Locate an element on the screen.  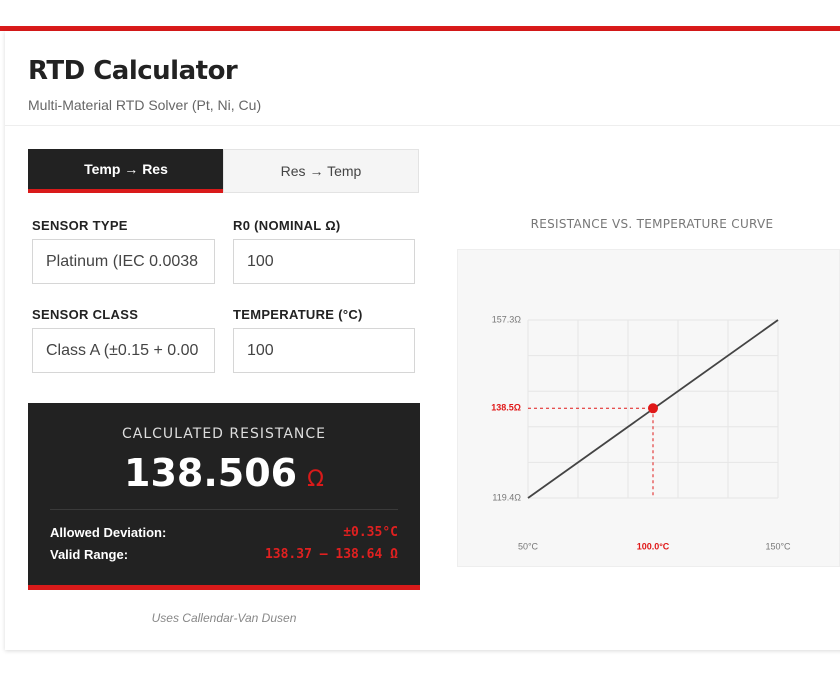
chart-title: RESISTANCE VS. TEMPERATURE CURVE is located at coordinates (652, 224).